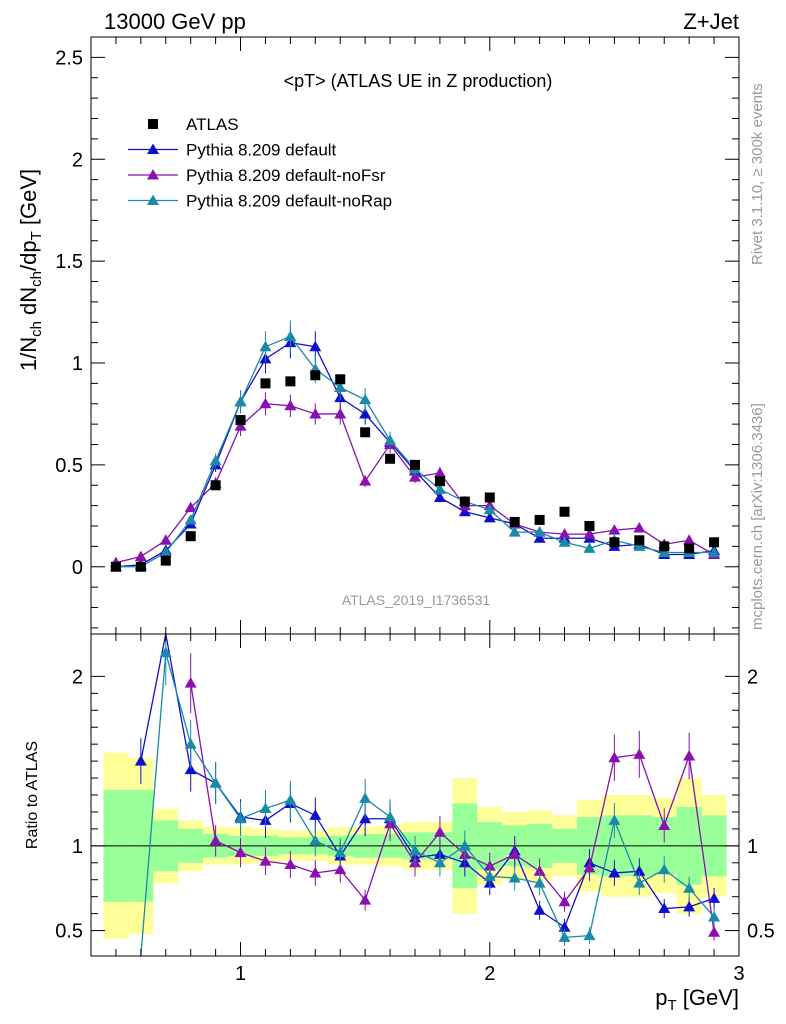 Image resolution: width=786 pixels, height=1024 pixels. Describe the element at coordinates (77, 847) in the screenshot. I see `ratio-y-tick-label: 1` at that location.